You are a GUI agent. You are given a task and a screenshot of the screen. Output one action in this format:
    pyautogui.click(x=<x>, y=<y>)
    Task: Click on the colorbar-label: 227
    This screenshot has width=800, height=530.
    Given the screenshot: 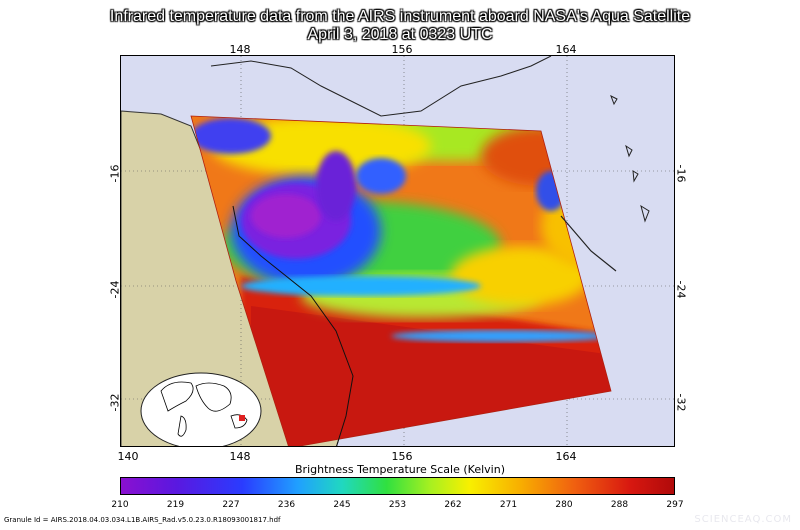 What is the action you would take?
    pyautogui.click(x=231, y=505)
    